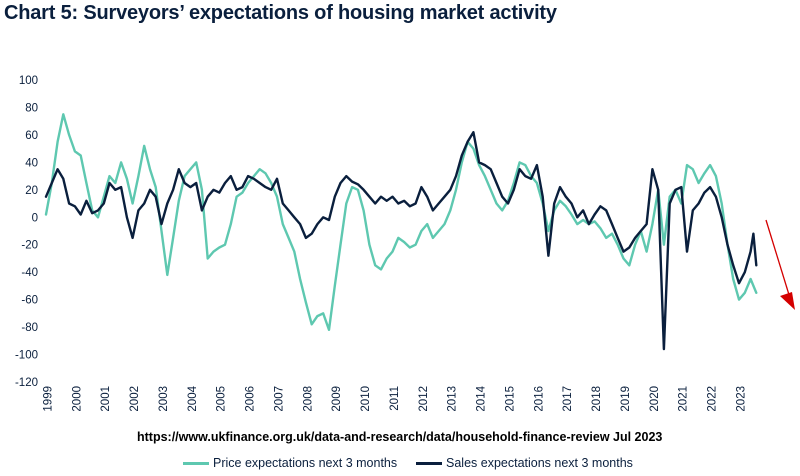  I want to click on x-tick-label: 2002, so click(135, 399).